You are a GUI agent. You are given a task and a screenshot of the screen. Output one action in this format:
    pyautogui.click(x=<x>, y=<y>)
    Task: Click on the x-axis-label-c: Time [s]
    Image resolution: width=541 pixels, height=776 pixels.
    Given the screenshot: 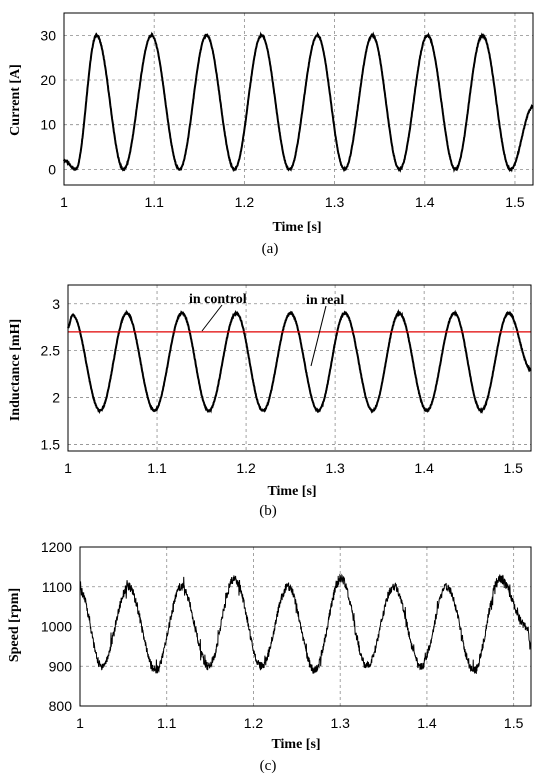 What is the action you would take?
    pyautogui.click(x=295, y=744)
    